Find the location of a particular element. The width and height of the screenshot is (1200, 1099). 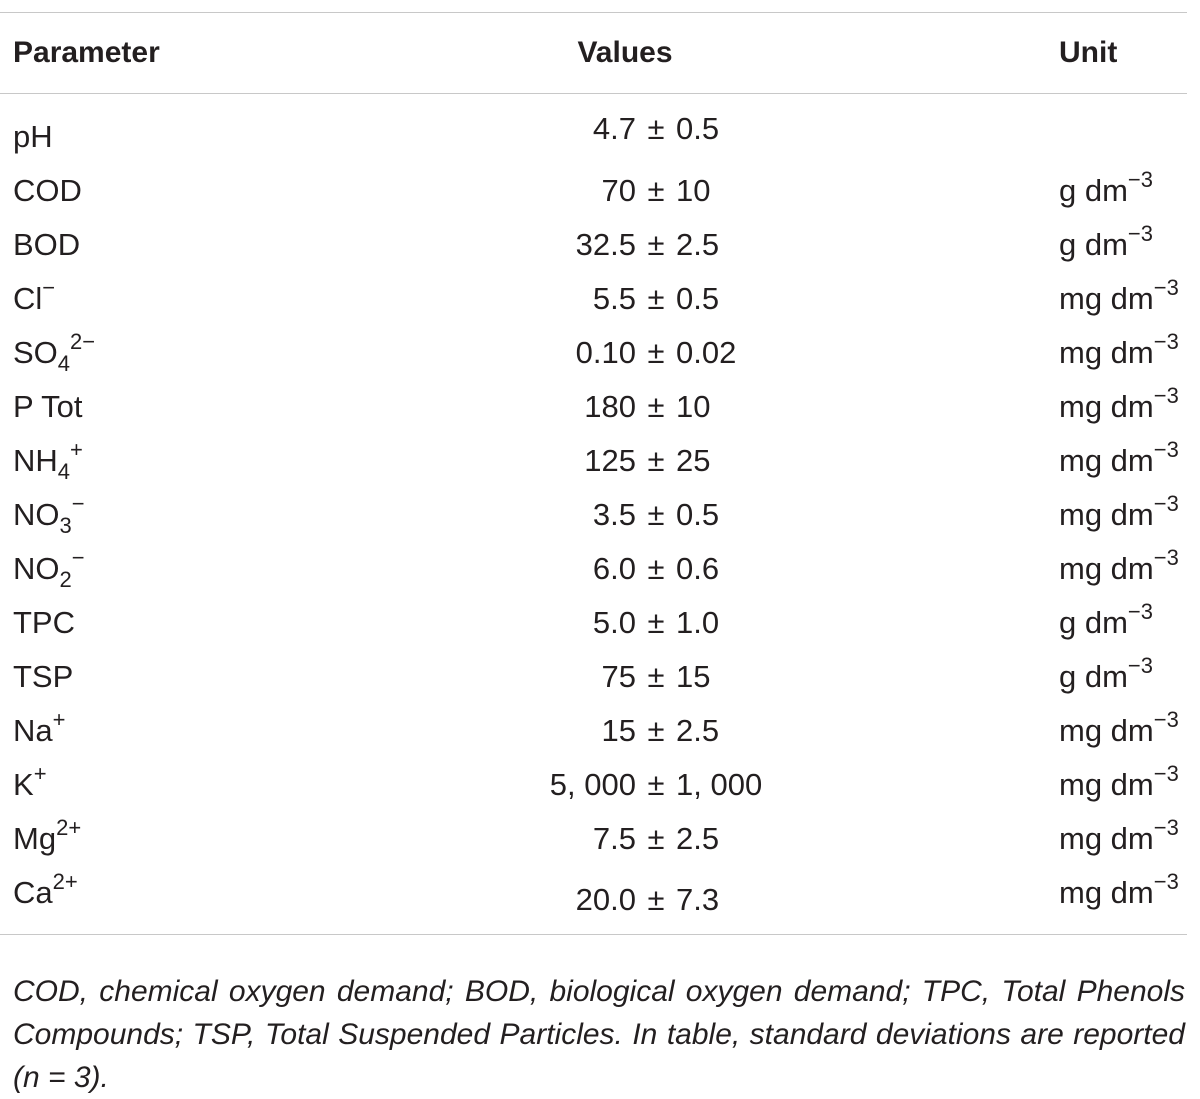

parameter-name: SO is located at coordinates (35, 352).